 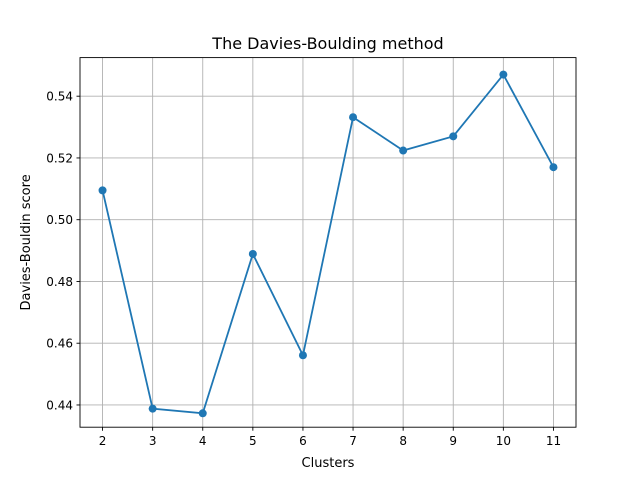 I want to click on y-tick-label: 0.44, so click(x=59, y=405).